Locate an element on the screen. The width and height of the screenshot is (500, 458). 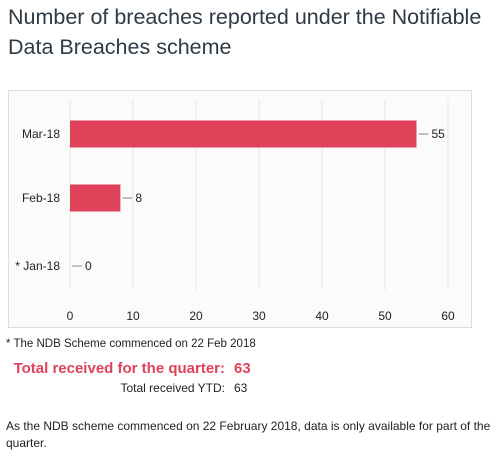
total-ytd-label: Total received YTD: is located at coordinates (173, 388).